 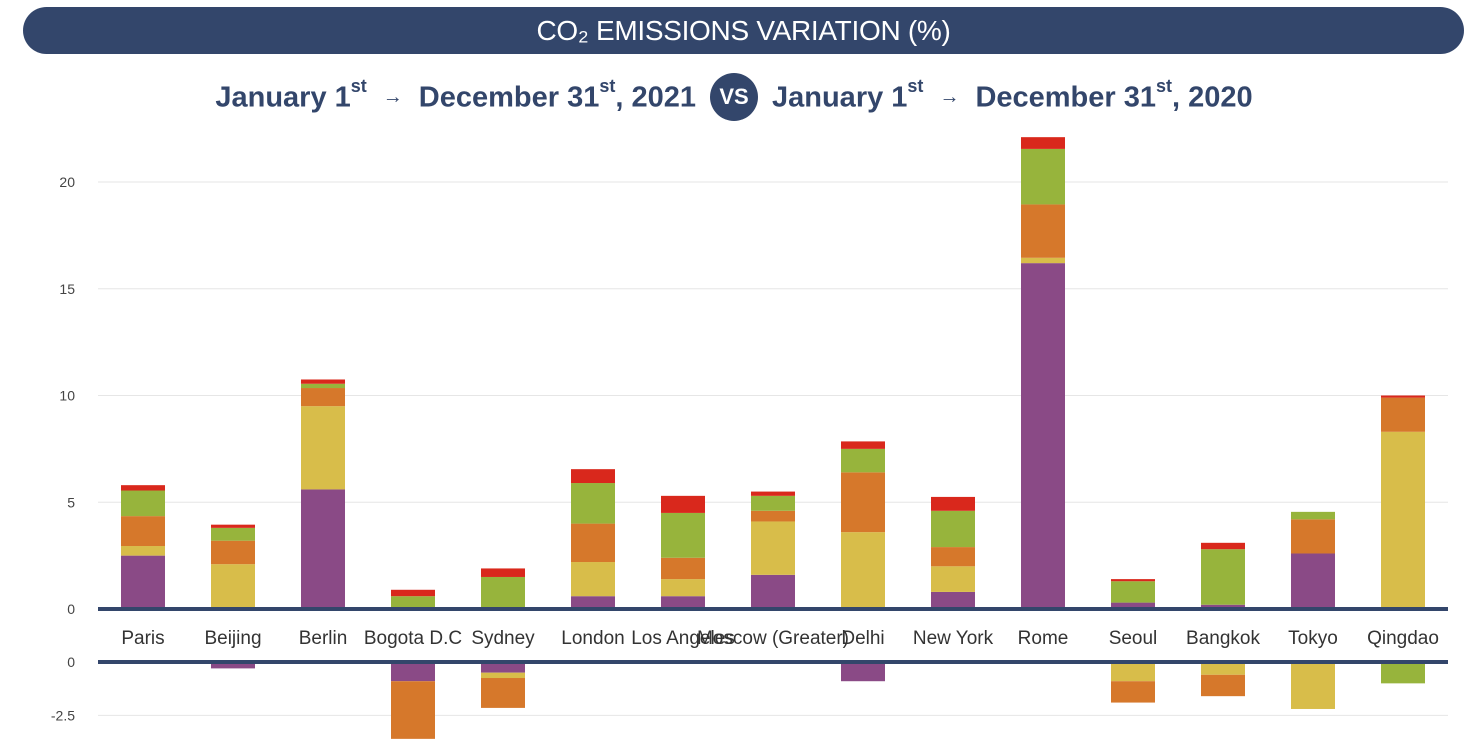 What do you see at coordinates (67, 289) in the screenshot?
I see `y-tick-label: 15` at bounding box center [67, 289].